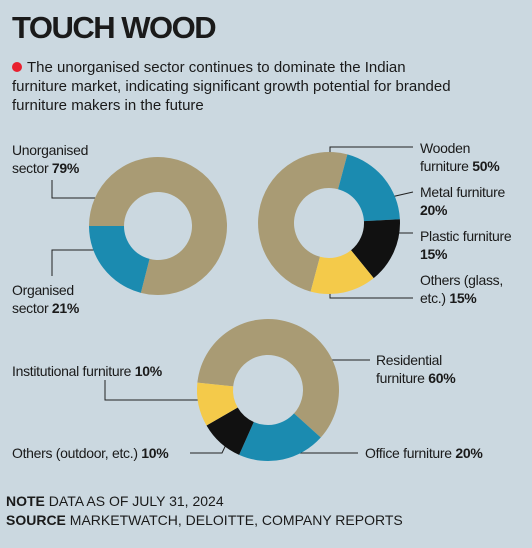  Describe the element at coordinates (17, 67) in the screenshot. I see `bullet` at that location.